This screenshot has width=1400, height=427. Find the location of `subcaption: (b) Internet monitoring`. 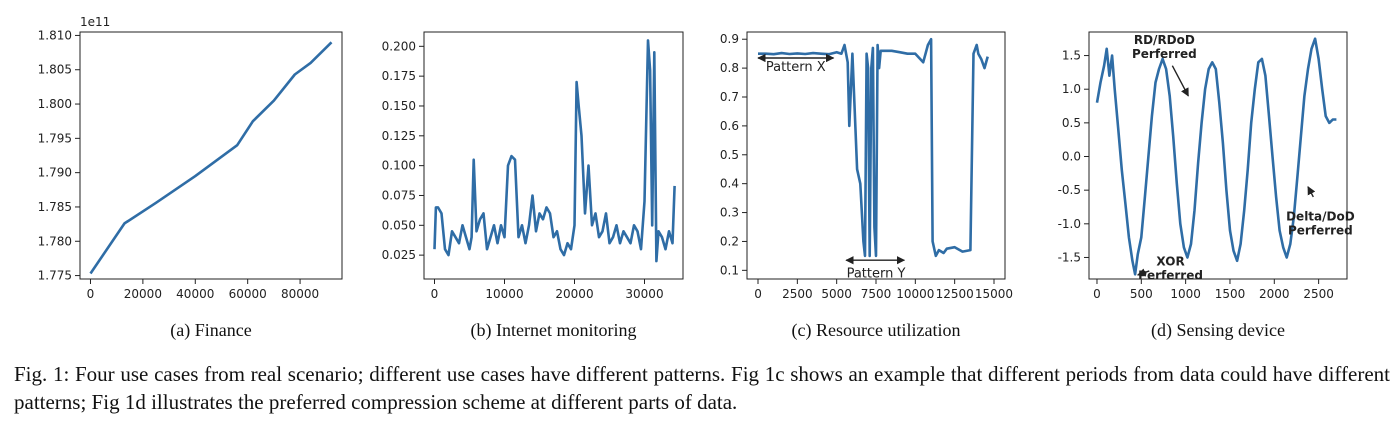

subcaption: (b) Internet monitoring is located at coordinates (554, 330).